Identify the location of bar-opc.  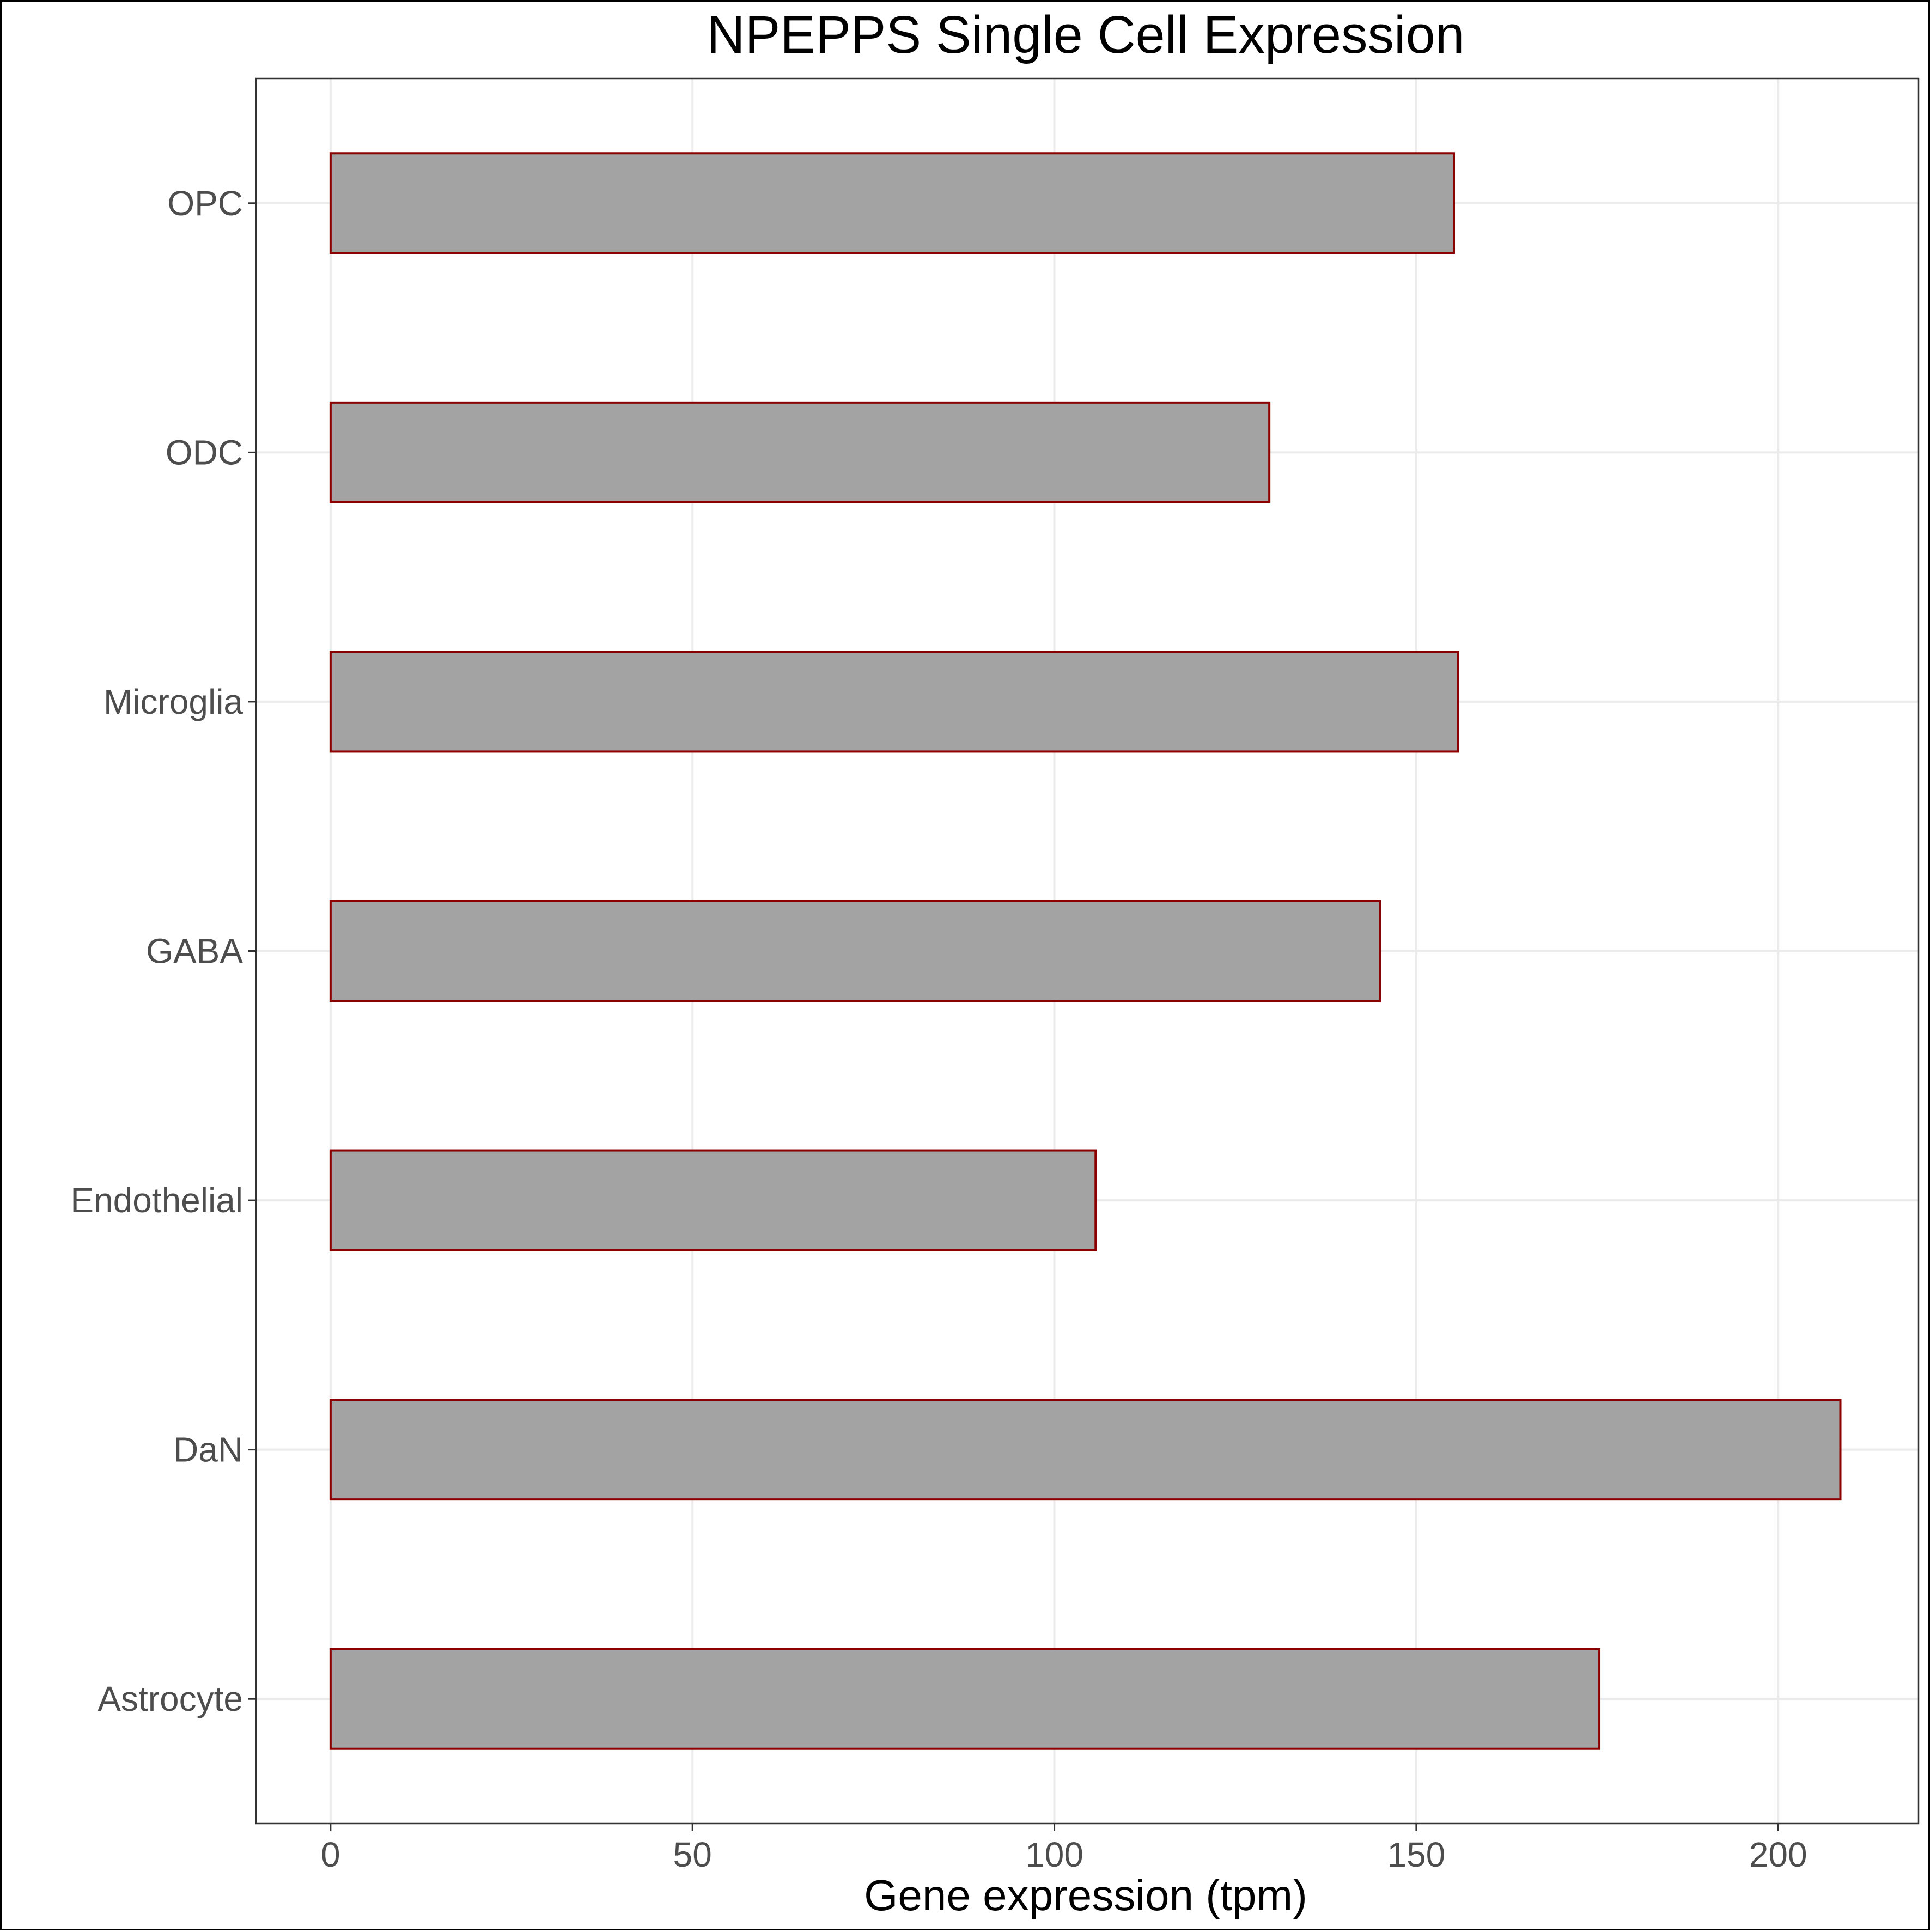
(892, 203).